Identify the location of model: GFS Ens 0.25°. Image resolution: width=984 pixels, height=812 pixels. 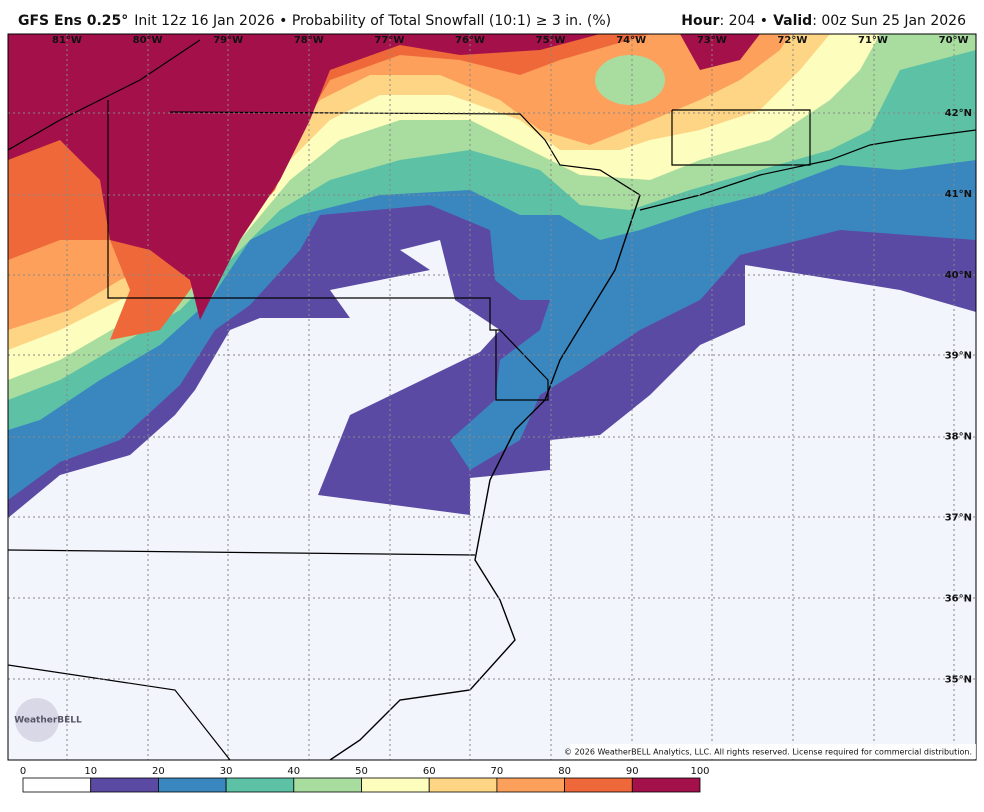
(73, 21).